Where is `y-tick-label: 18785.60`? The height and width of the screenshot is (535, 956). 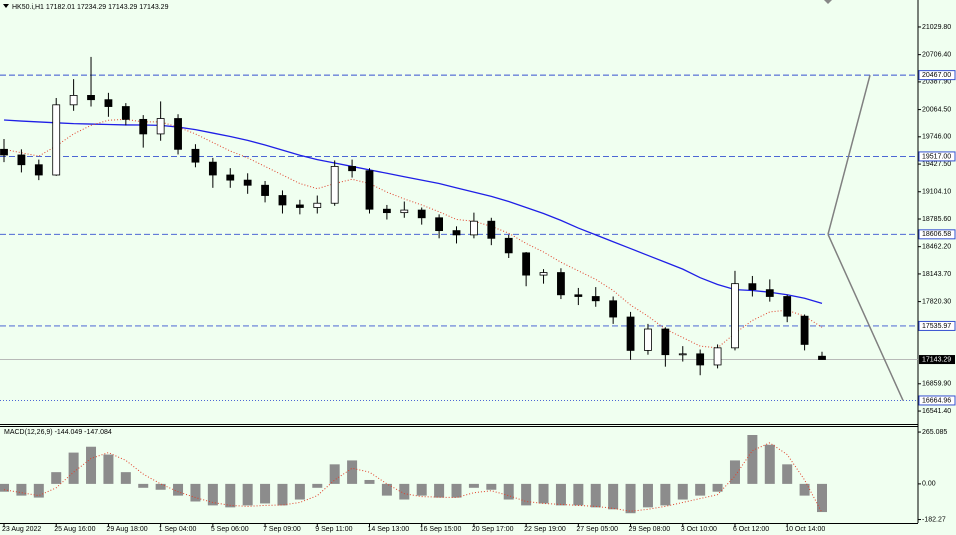 y-tick-label: 18785.60 is located at coordinates (936, 219).